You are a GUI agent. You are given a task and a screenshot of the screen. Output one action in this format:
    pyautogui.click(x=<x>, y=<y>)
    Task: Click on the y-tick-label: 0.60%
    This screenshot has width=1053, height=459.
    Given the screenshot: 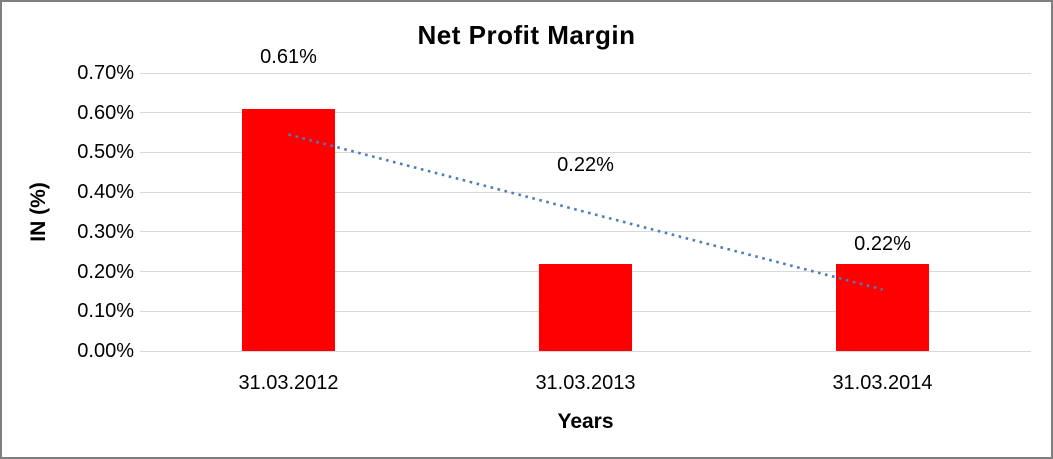 What is the action you would take?
    pyautogui.click(x=105, y=112)
    